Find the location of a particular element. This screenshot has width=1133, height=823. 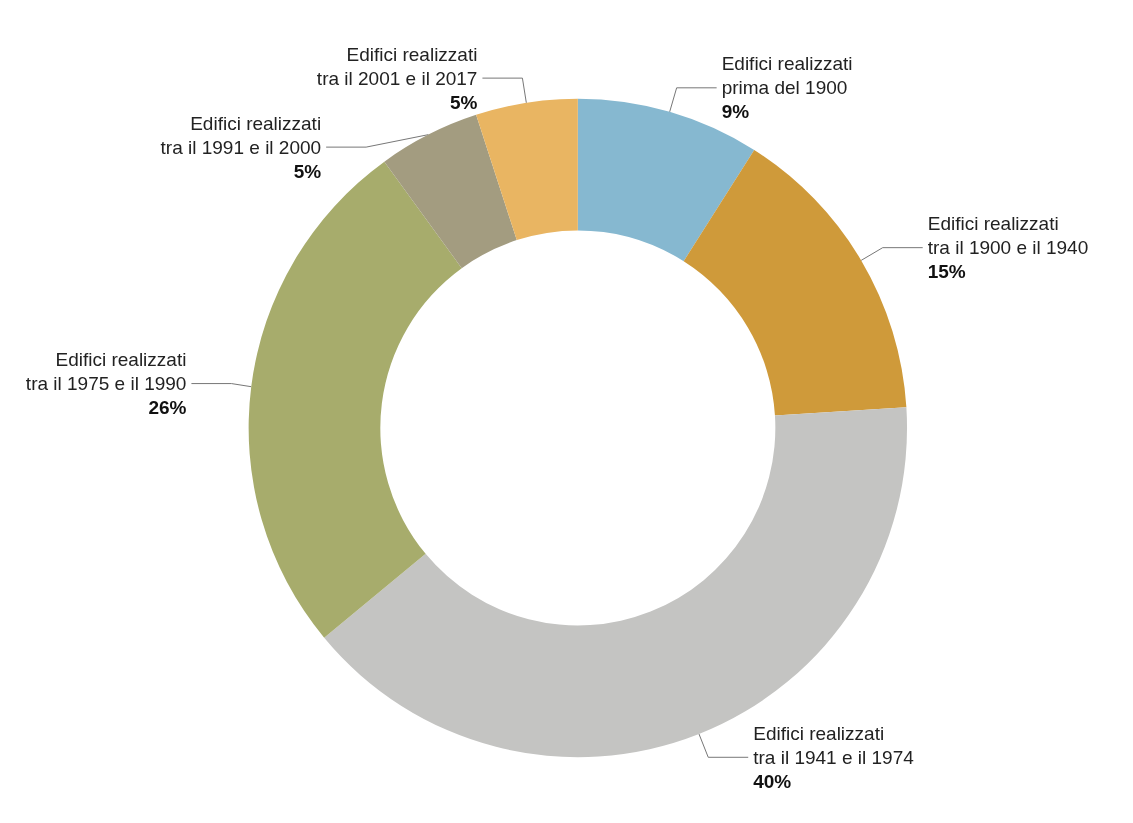

data-label: 40% is located at coordinates (772, 781).